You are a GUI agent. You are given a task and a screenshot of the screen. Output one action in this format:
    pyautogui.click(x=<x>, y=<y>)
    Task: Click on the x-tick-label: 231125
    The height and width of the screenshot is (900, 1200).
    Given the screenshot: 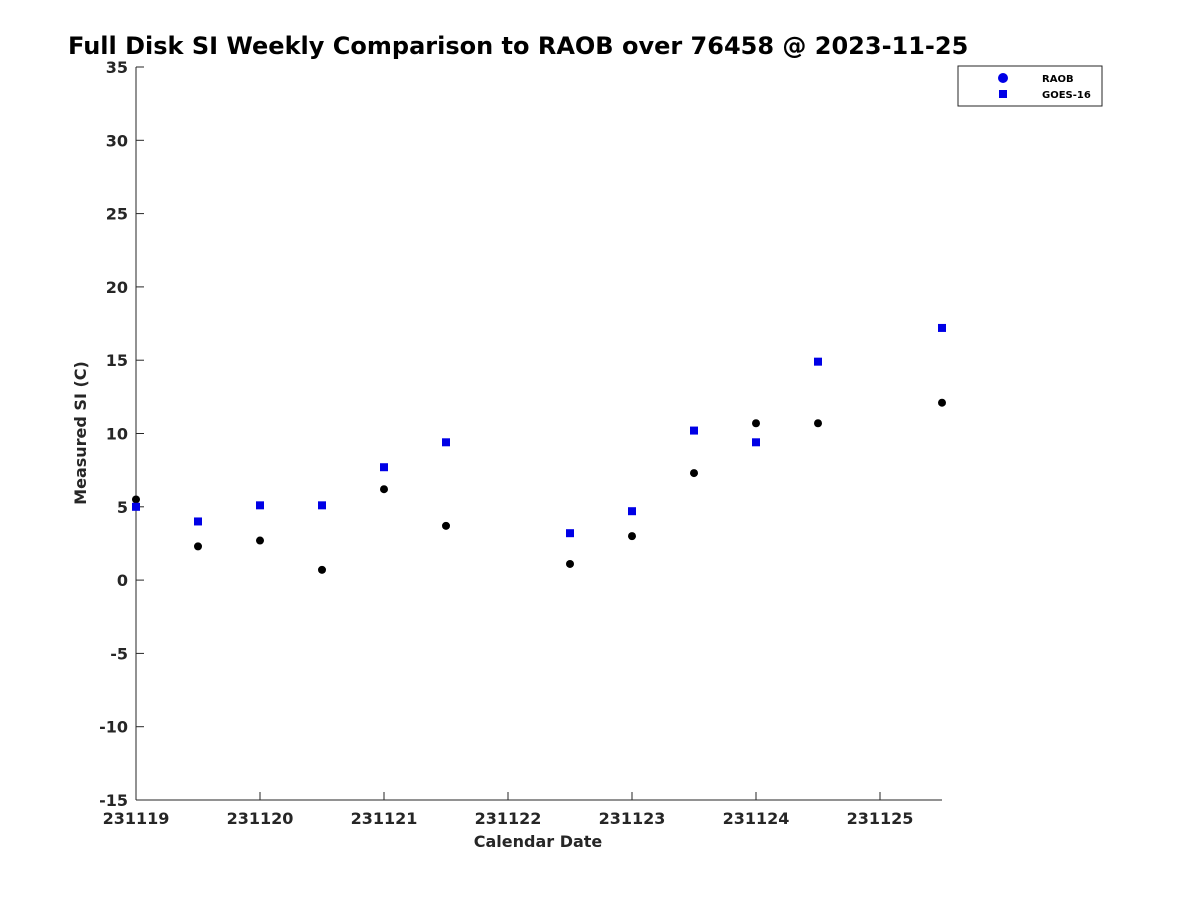 What is the action you would take?
    pyautogui.click(x=880, y=818)
    